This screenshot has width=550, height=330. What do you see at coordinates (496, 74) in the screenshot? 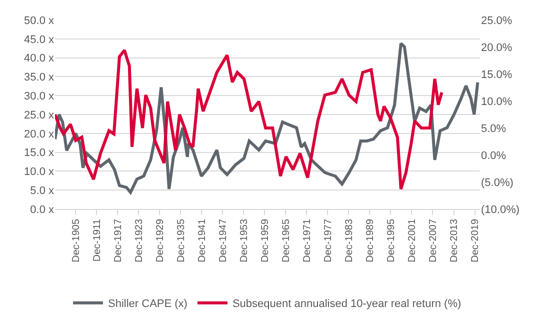
I see `y2-tick-label: 15.0%` at bounding box center [496, 74].